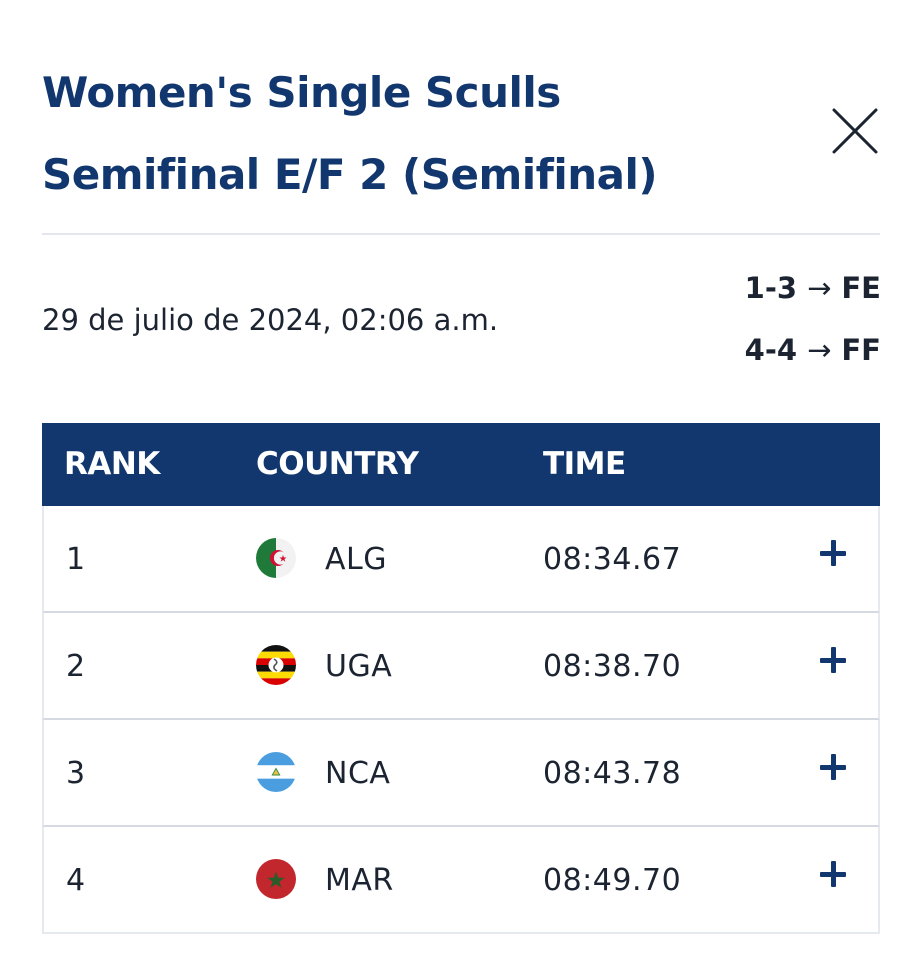  What do you see at coordinates (461, 559) in the screenshot?
I see `table-row: 1 ALG 08:34.67` at bounding box center [461, 559].